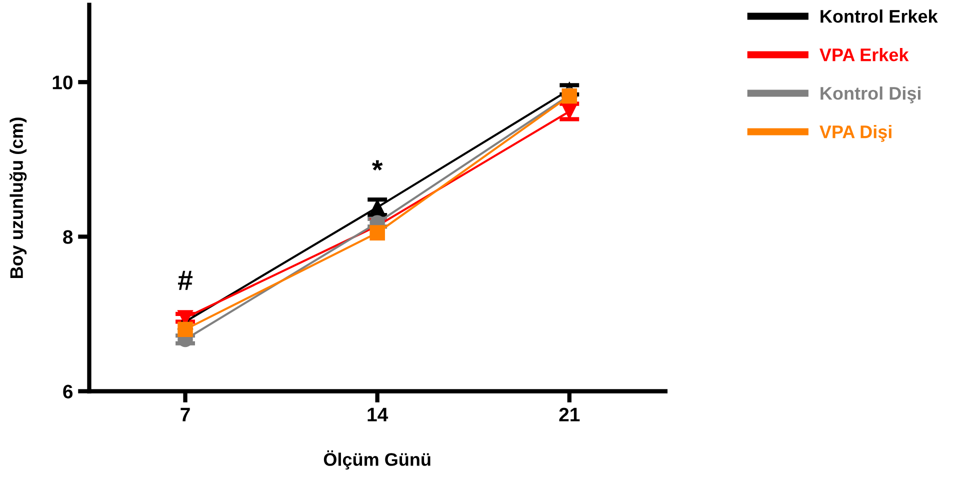  Describe the element at coordinates (864, 55) in the screenshot. I see `legend-label: VPA Erkek` at that location.